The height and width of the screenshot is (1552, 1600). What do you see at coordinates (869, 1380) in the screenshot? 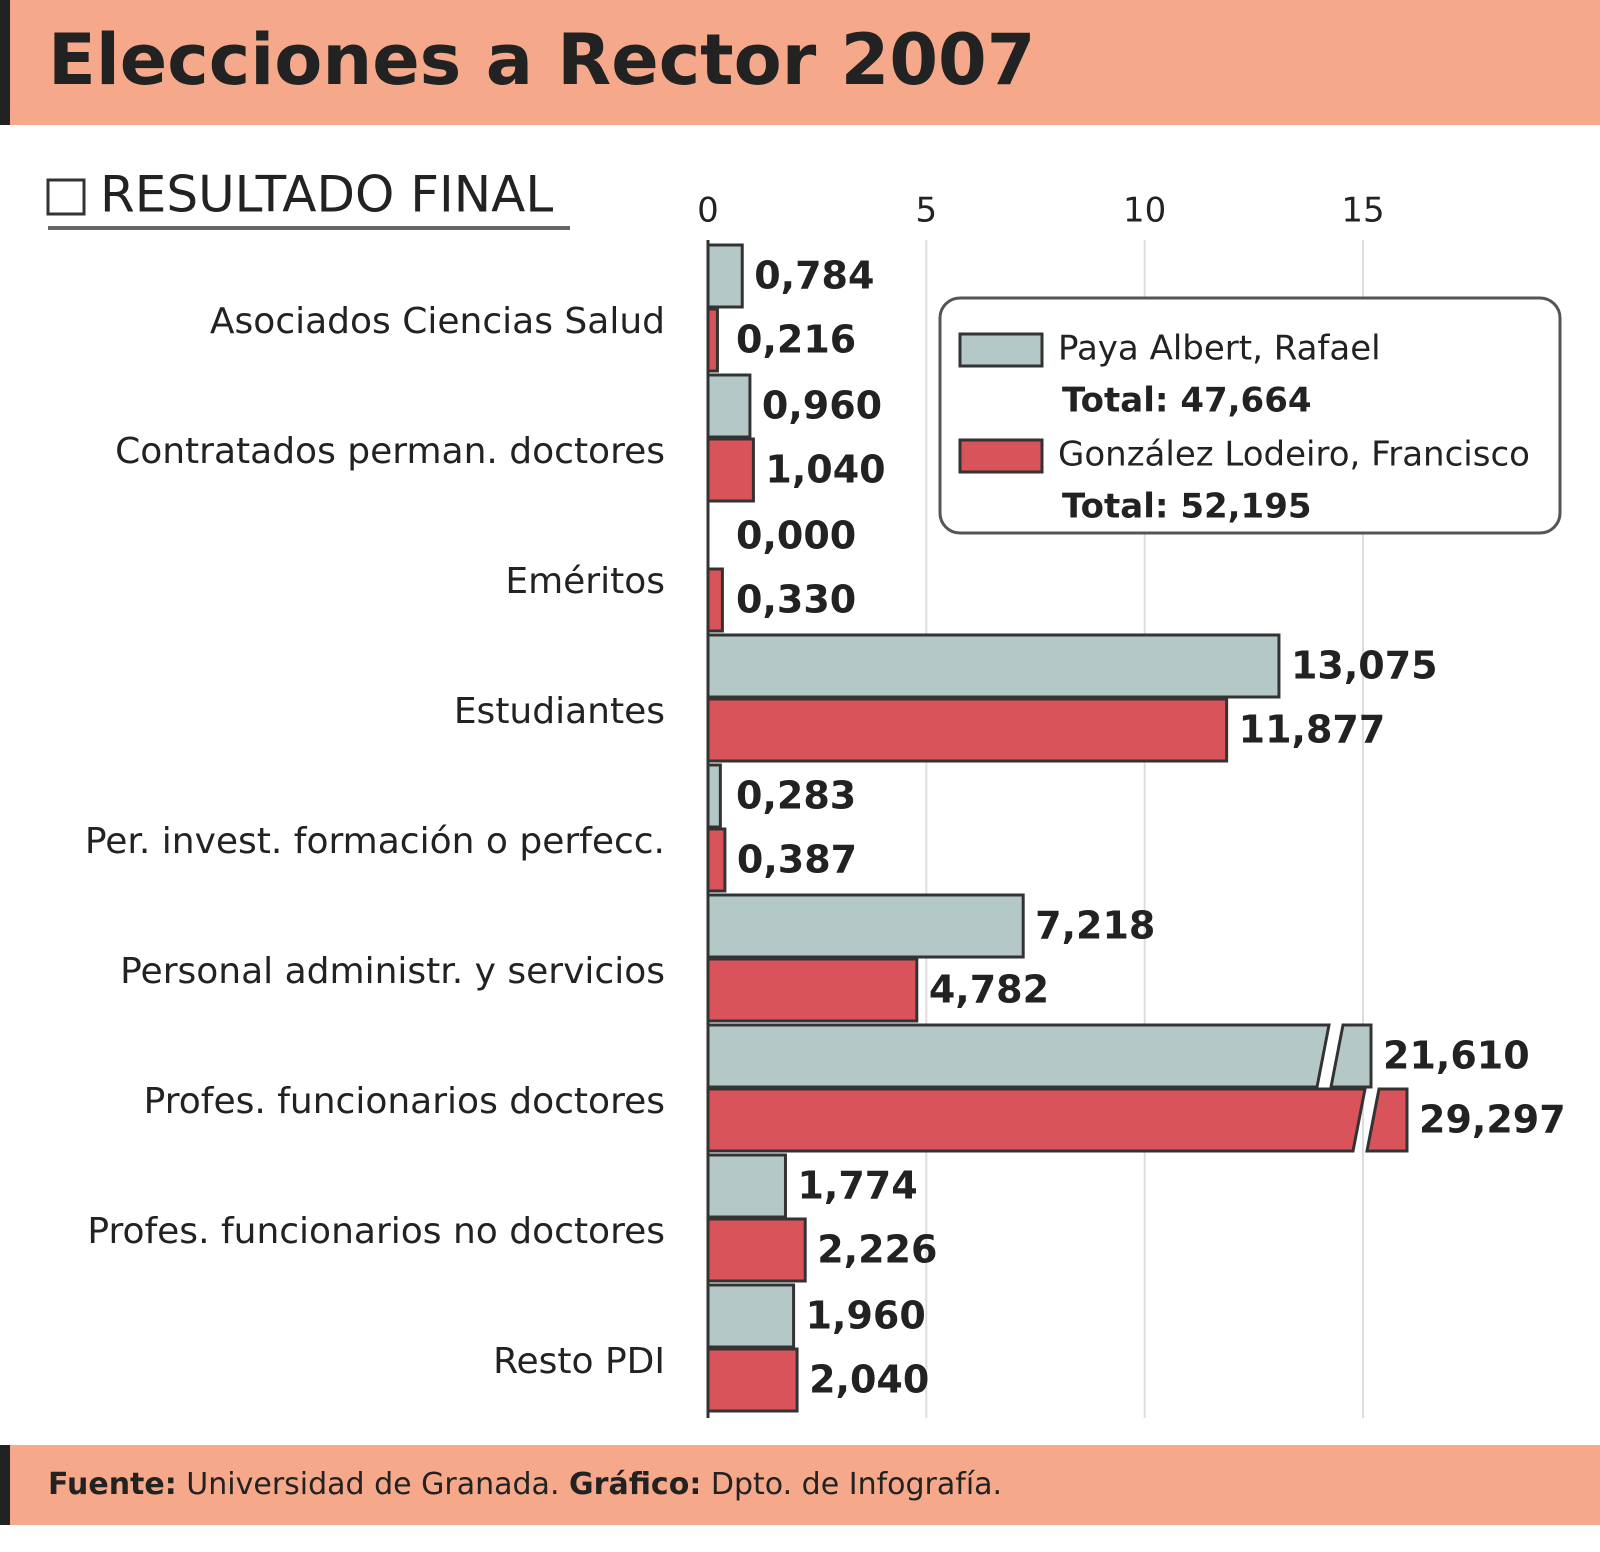
I see `value-label: 2,040` at bounding box center [869, 1380].